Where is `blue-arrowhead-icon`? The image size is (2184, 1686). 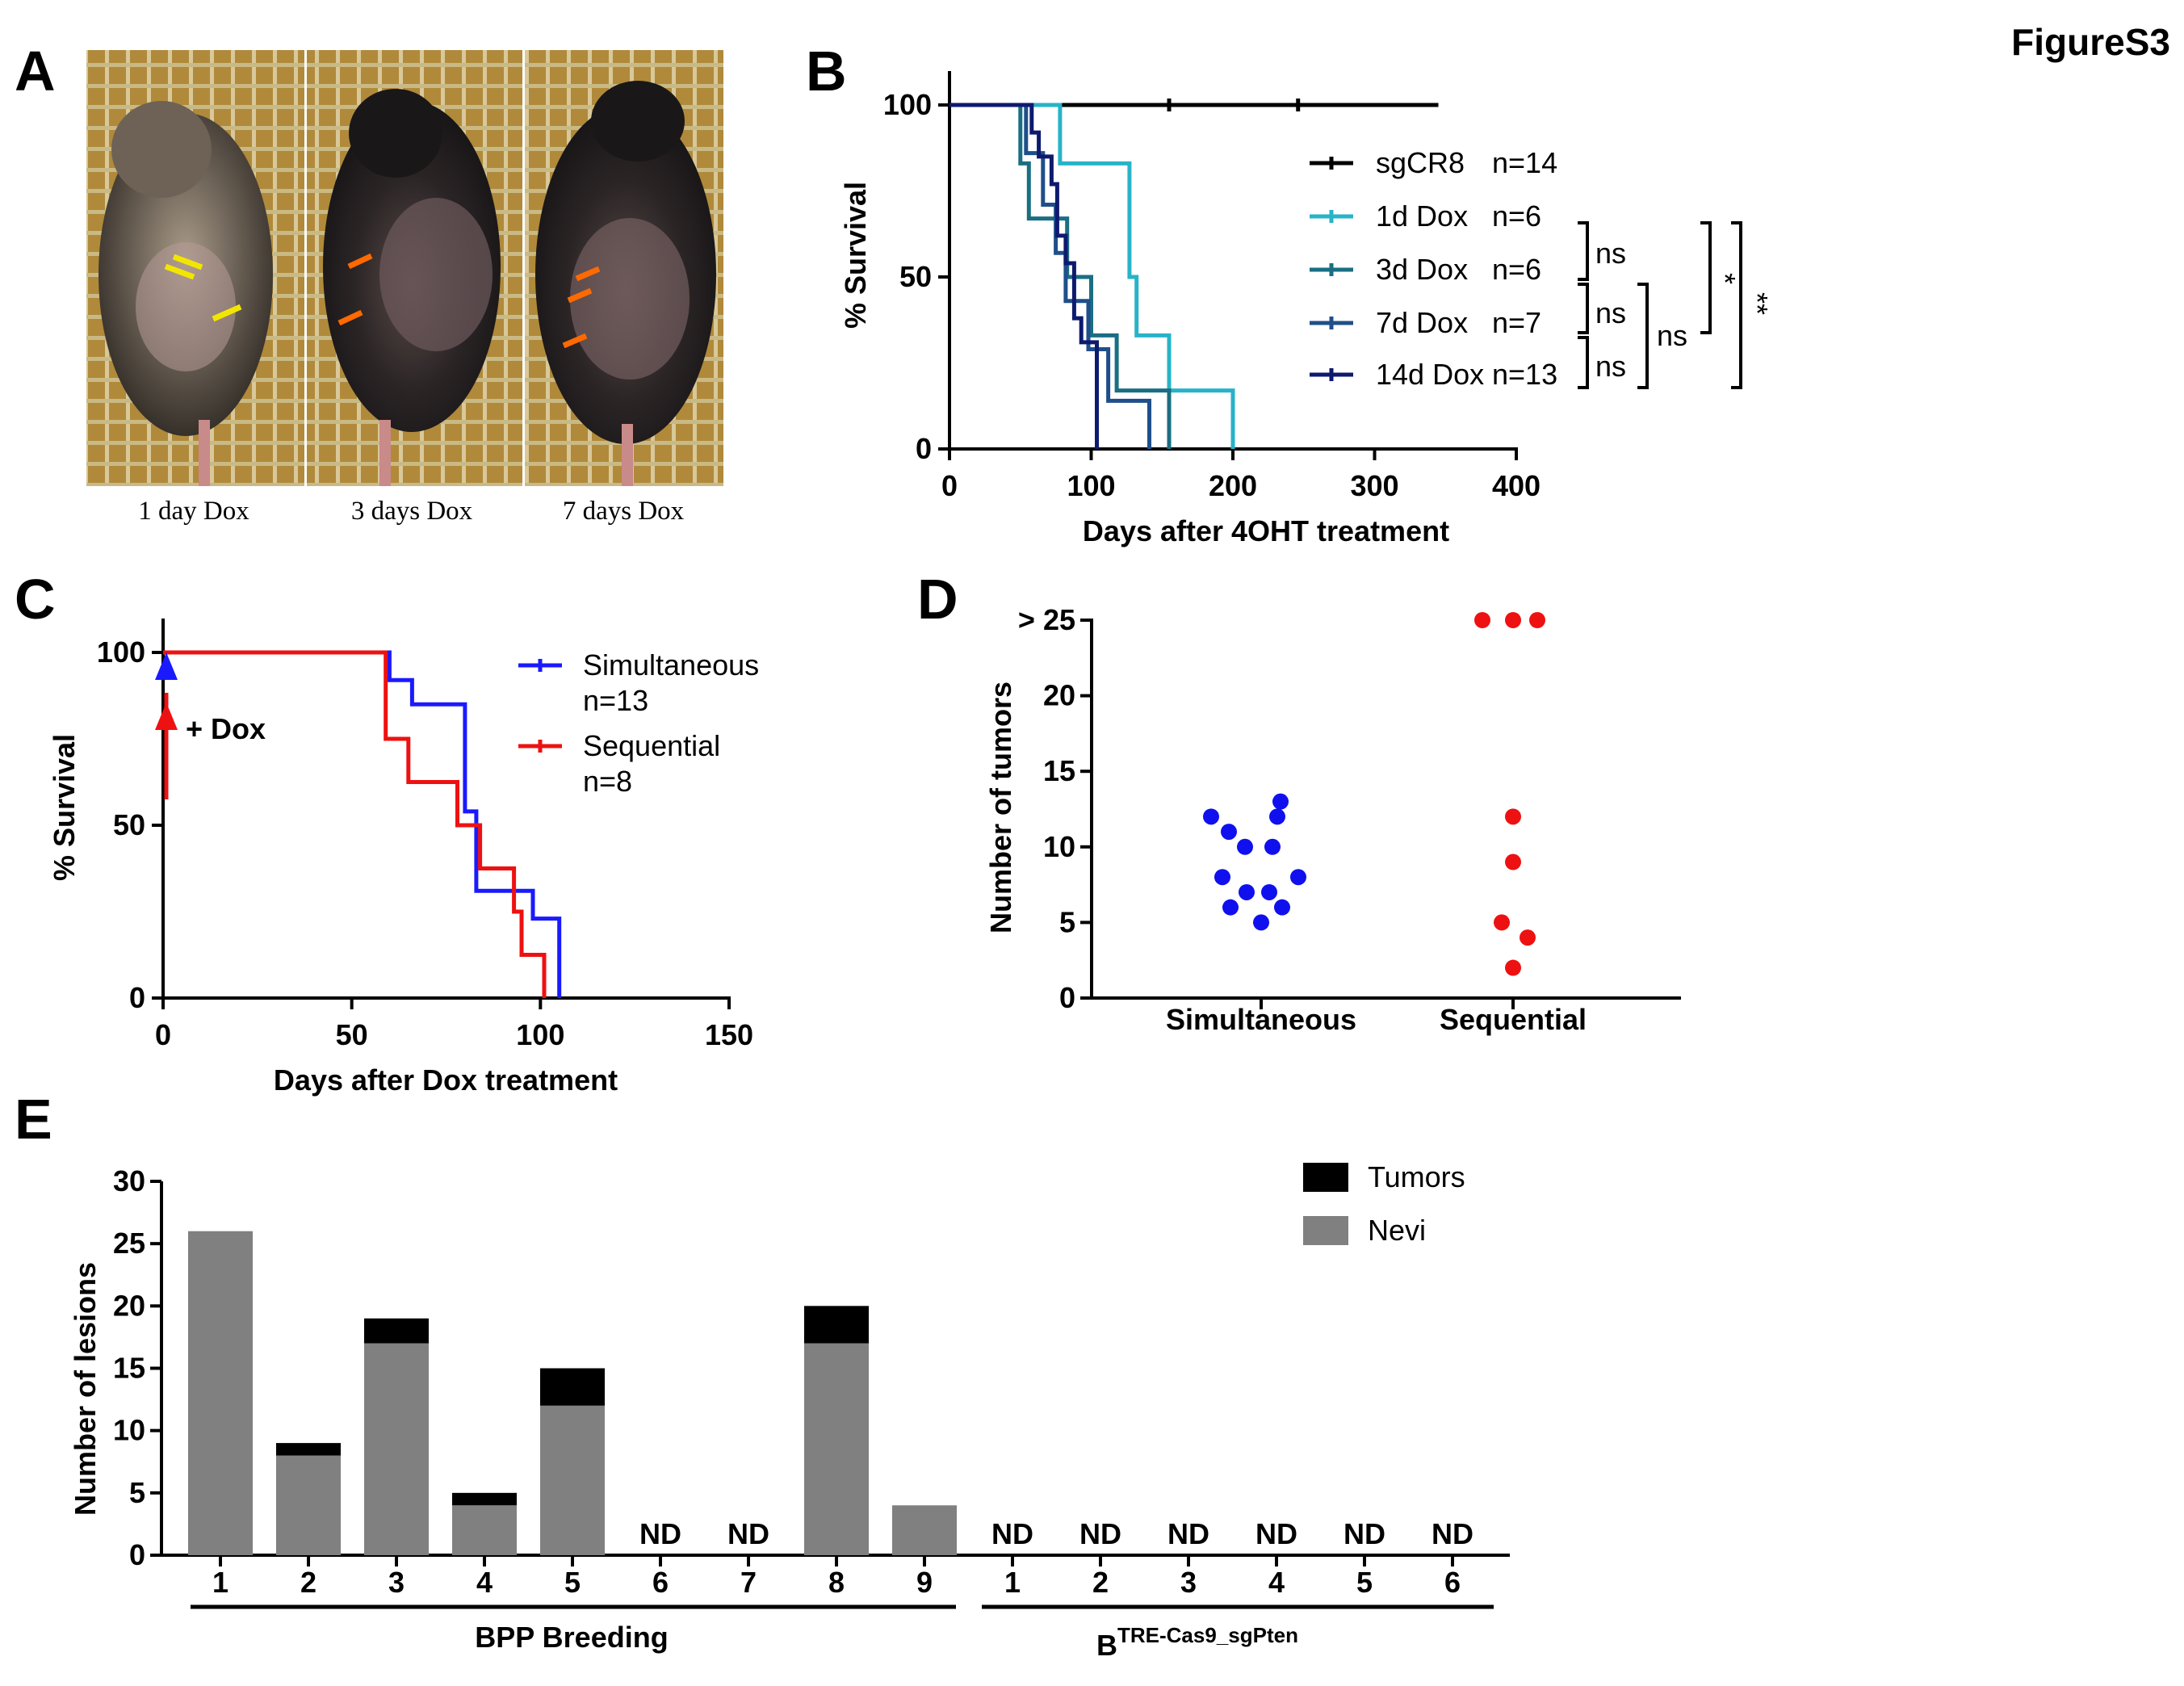 blue-arrowhead-icon is located at coordinates (166, 666).